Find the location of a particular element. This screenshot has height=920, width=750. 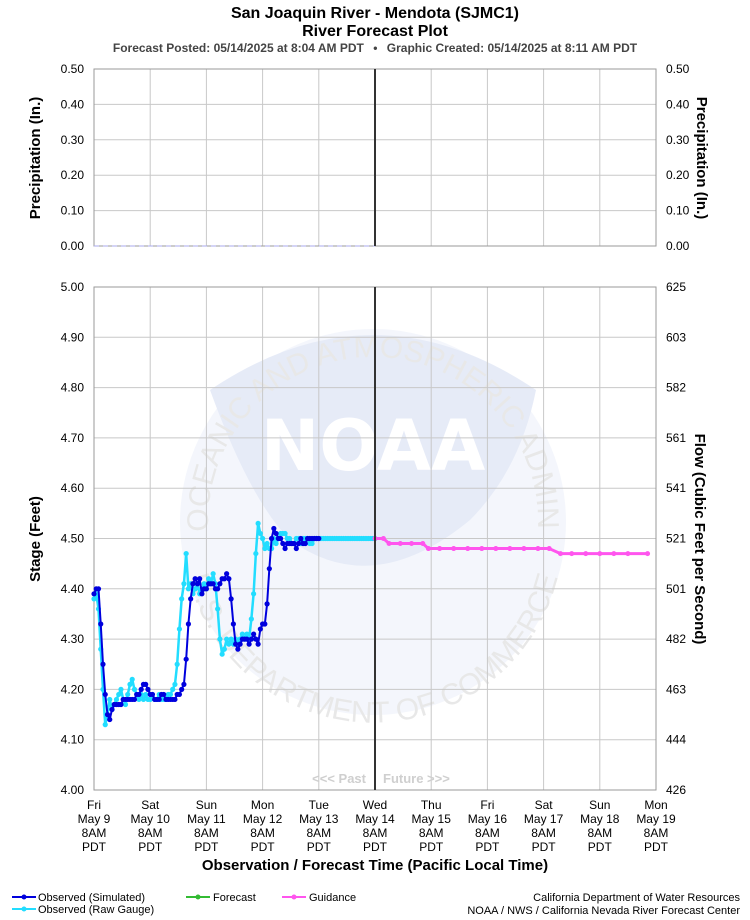

precipitation-right-ticks: 0.00 0.10 0.20 0.30 0.40 0.50 is located at coordinates (678, 157).